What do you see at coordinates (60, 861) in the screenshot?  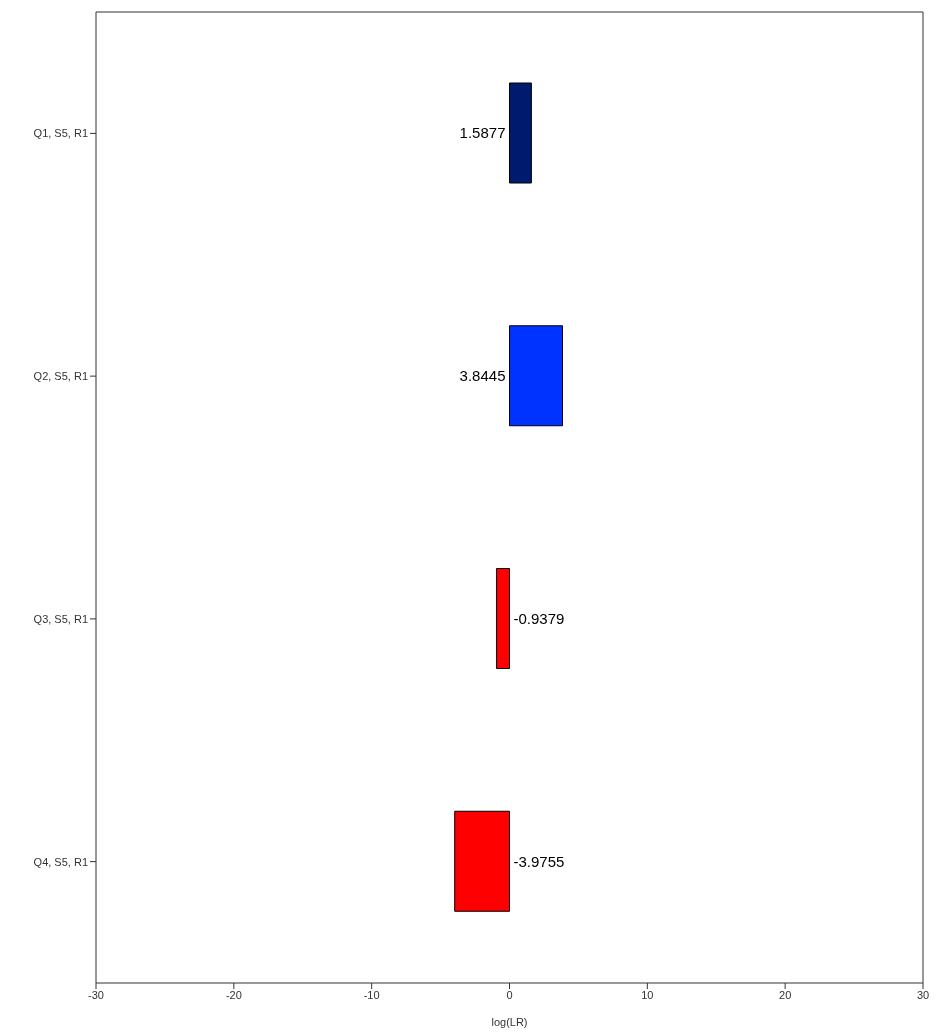 I see `y-tick-label: Q4, S5, R1` at bounding box center [60, 861].